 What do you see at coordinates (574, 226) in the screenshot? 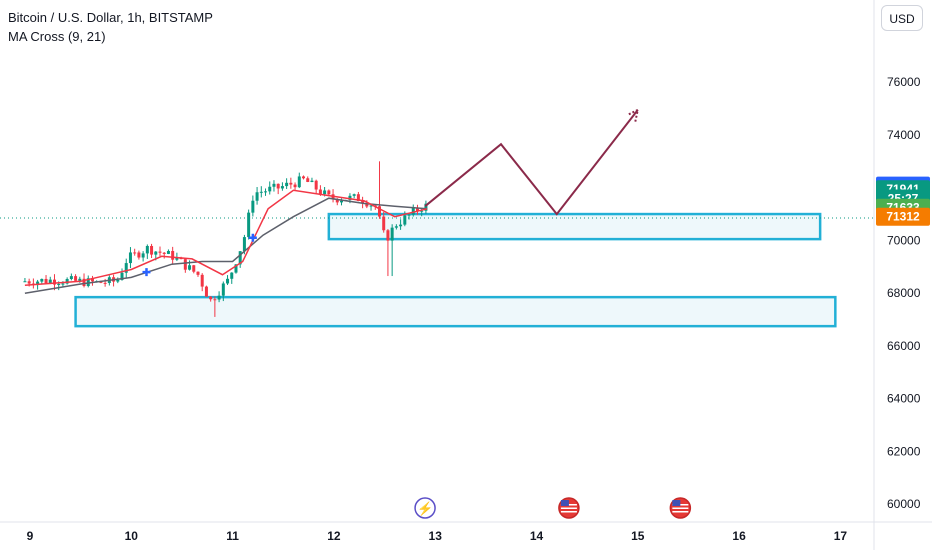
I see `upper-demand-zone` at bounding box center [574, 226].